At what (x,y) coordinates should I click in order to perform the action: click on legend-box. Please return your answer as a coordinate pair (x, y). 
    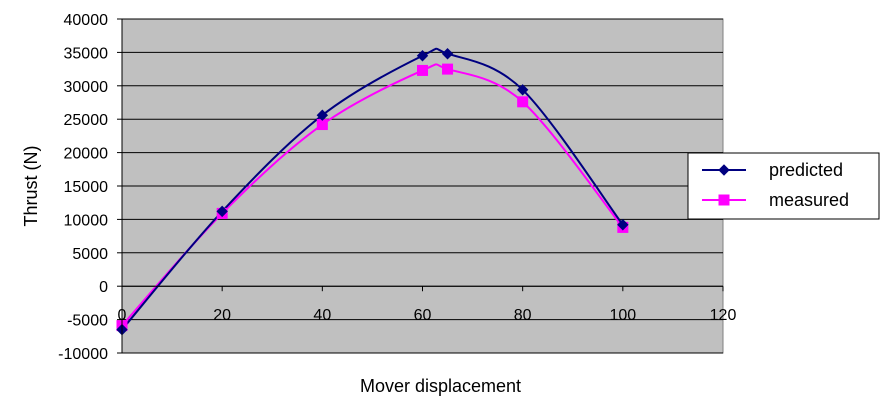
    Looking at the image, I should click on (783, 186).